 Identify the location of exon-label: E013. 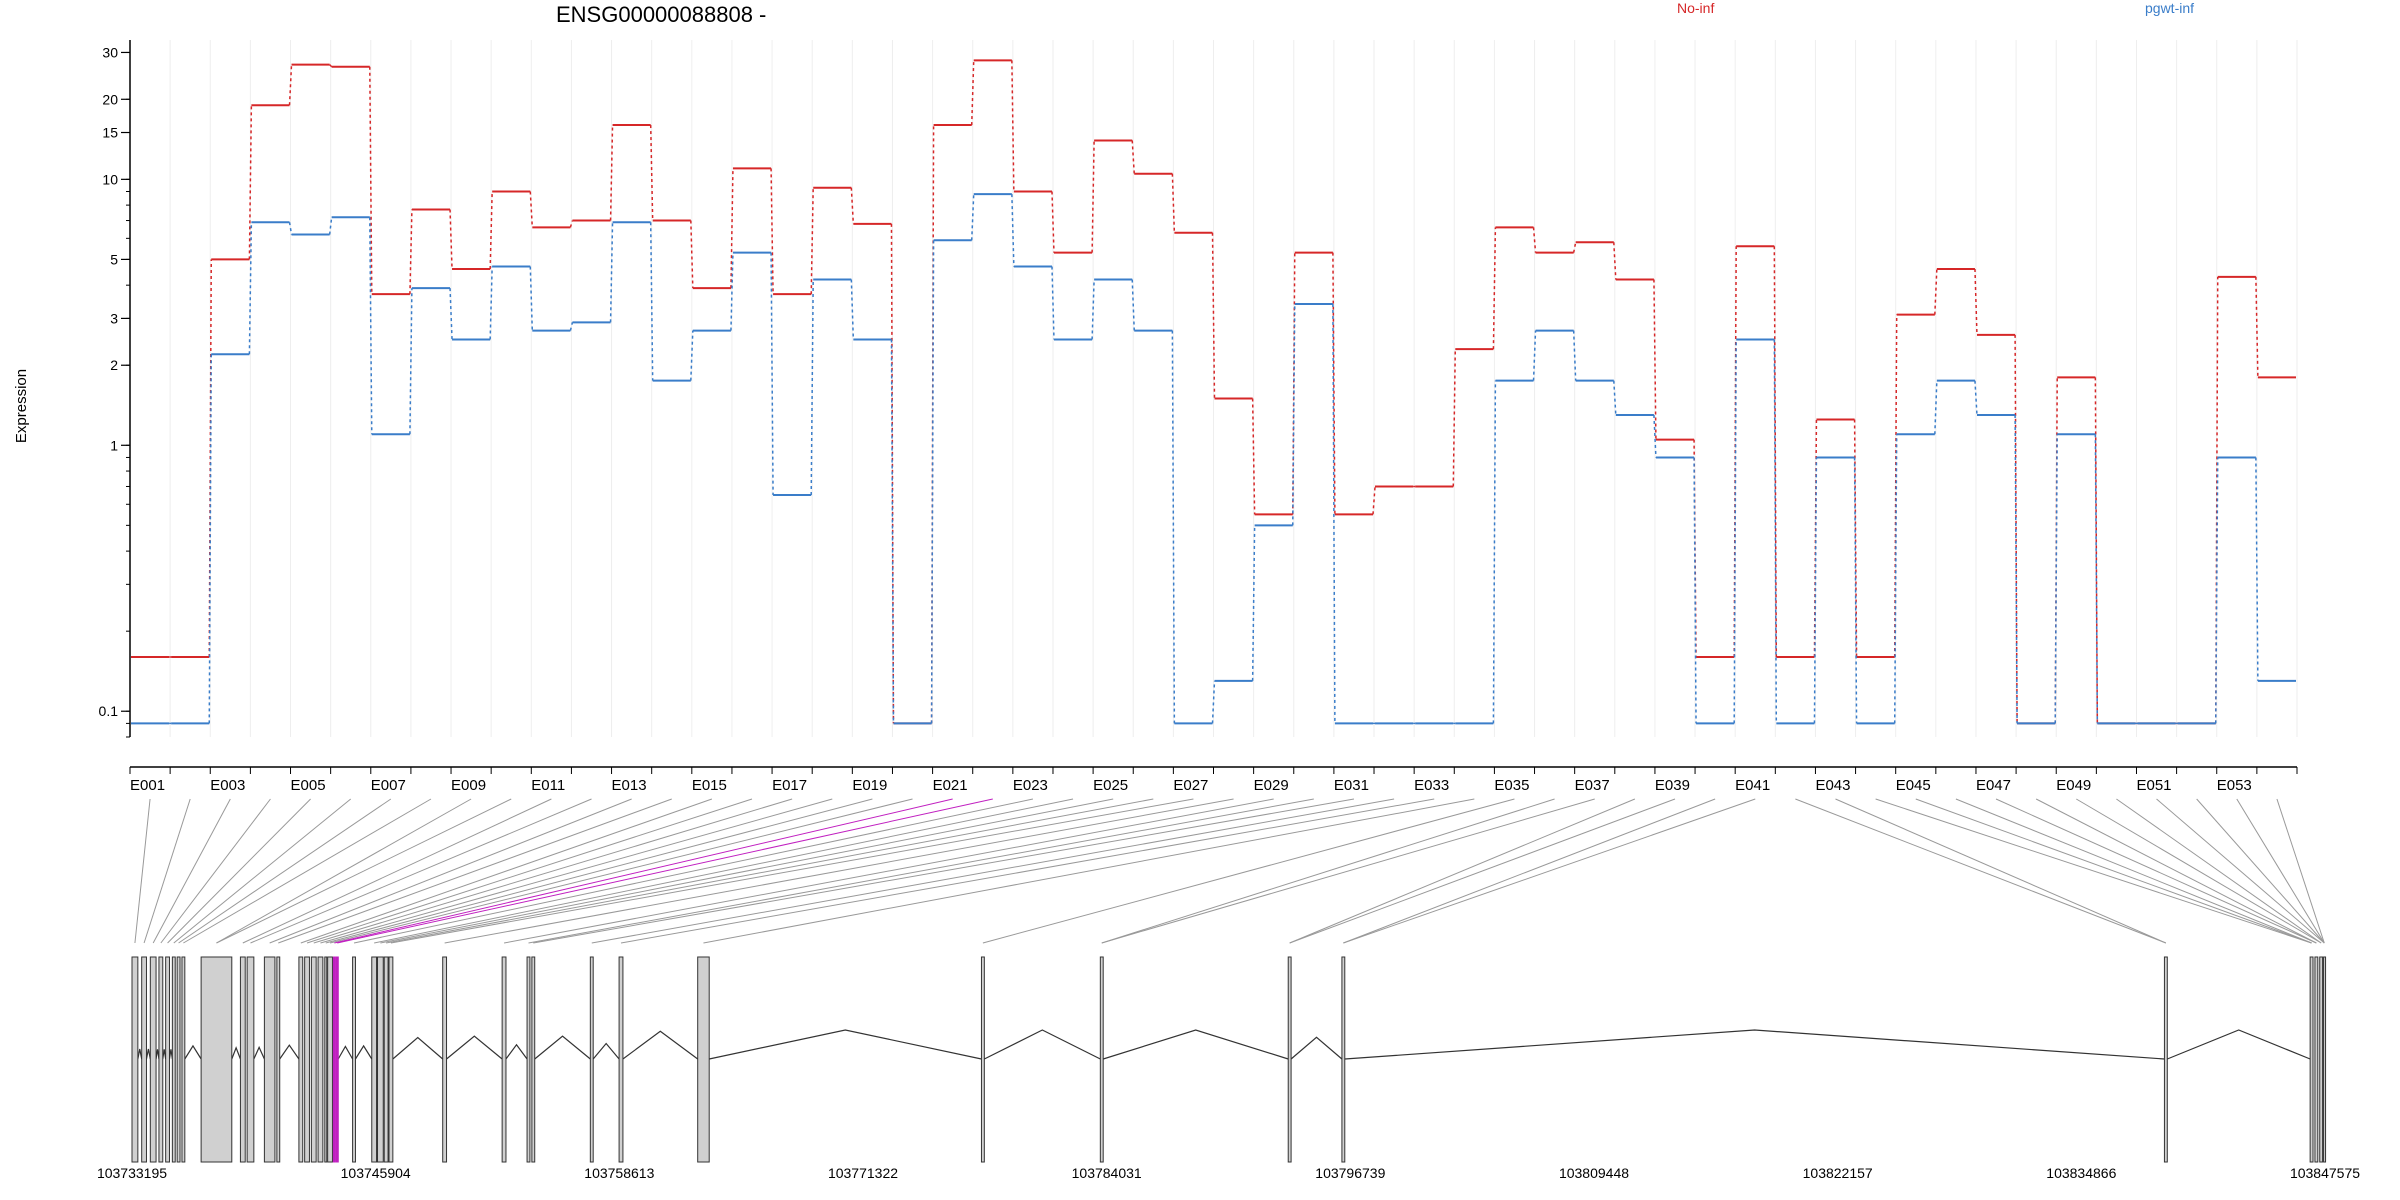
(629, 785).